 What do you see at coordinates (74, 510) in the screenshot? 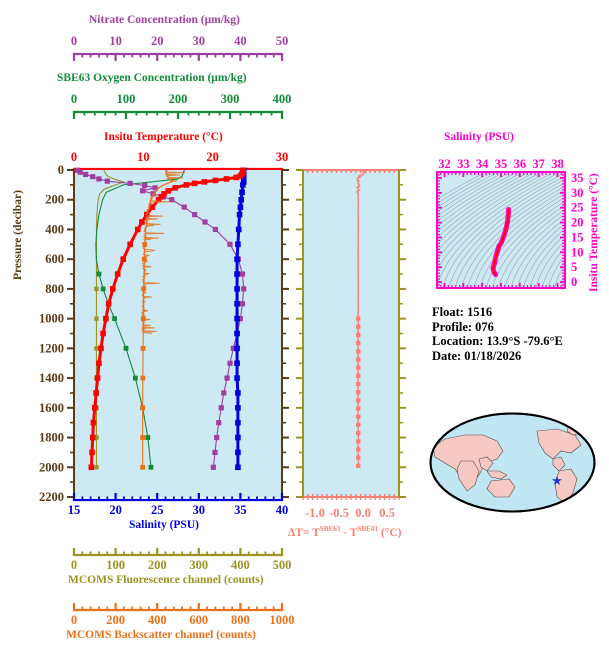
I see `svg-text: 15` at bounding box center [74, 510].